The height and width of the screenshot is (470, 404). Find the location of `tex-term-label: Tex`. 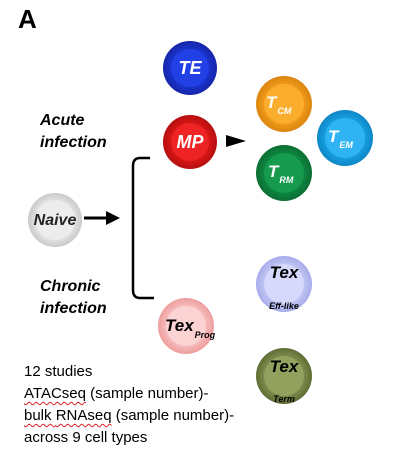

tex-term-label: Tex is located at coordinates (284, 366).